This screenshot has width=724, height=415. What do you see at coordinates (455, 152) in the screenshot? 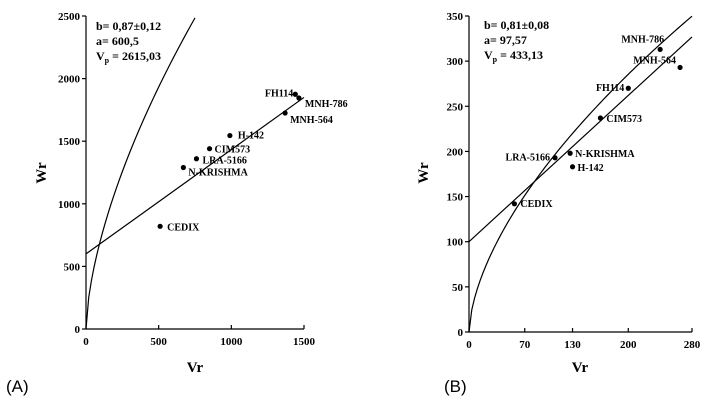
I see `y-tick-label: 200` at bounding box center [455, 152].